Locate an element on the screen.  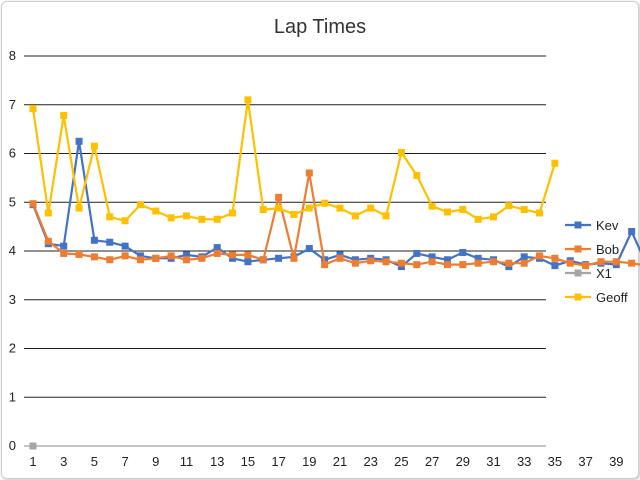
x-tick-label: 31 is located at coordinates (493, 461).